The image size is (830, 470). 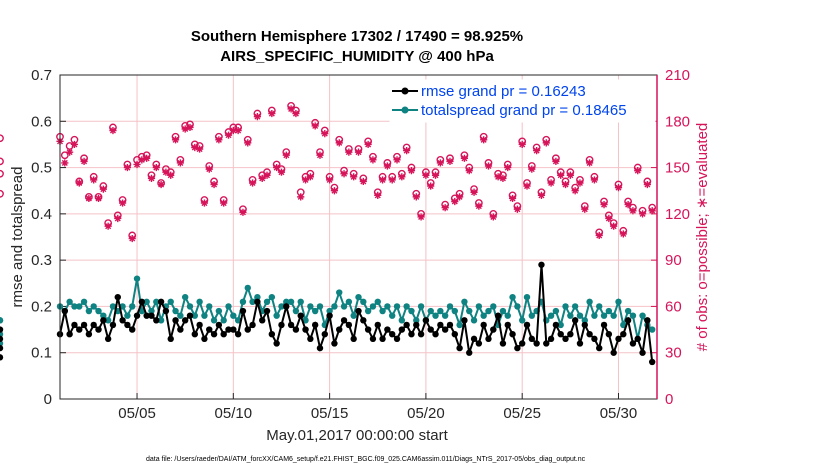 What do you see at coordinates (41, 260) in the screenshot?
I see `y-tick-label: 0.3` at bounding box center [41, 260].